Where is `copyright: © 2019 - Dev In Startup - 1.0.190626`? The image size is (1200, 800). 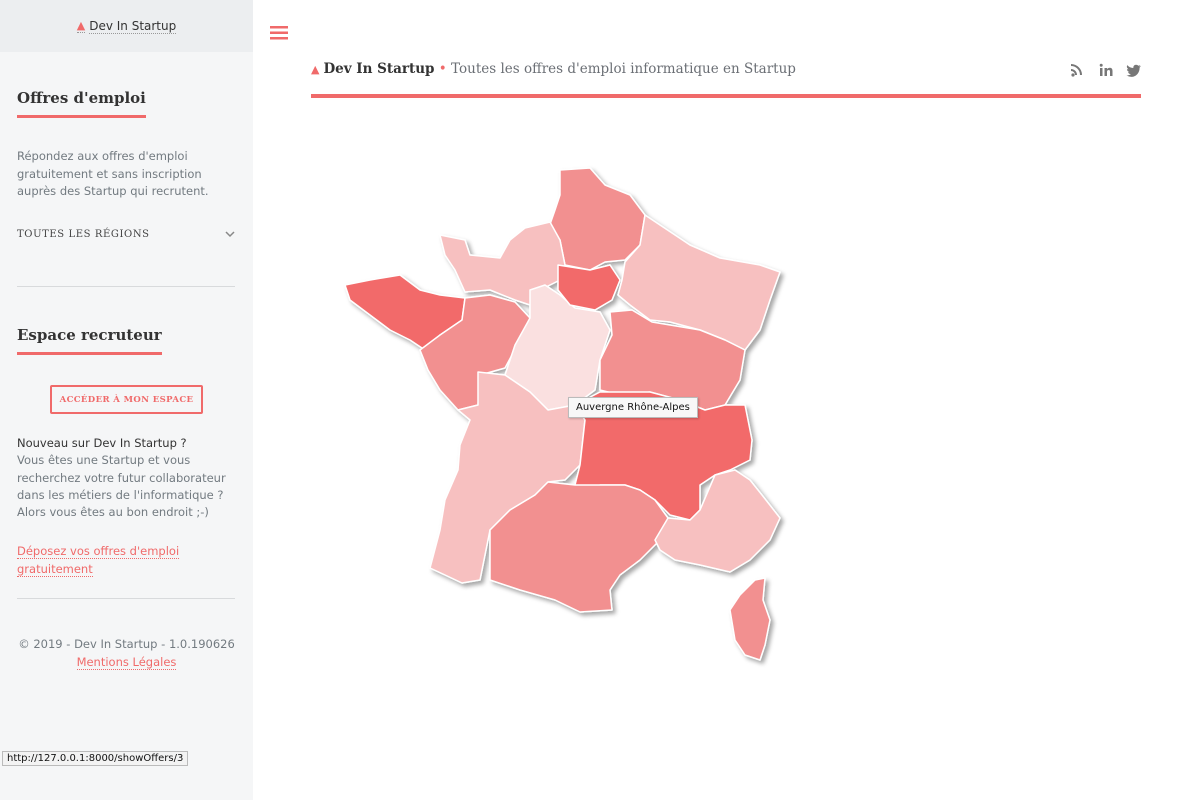 copyright: © 2019 - Dev In Startup - 1.0.190626 is located at coordinates (126, 644).